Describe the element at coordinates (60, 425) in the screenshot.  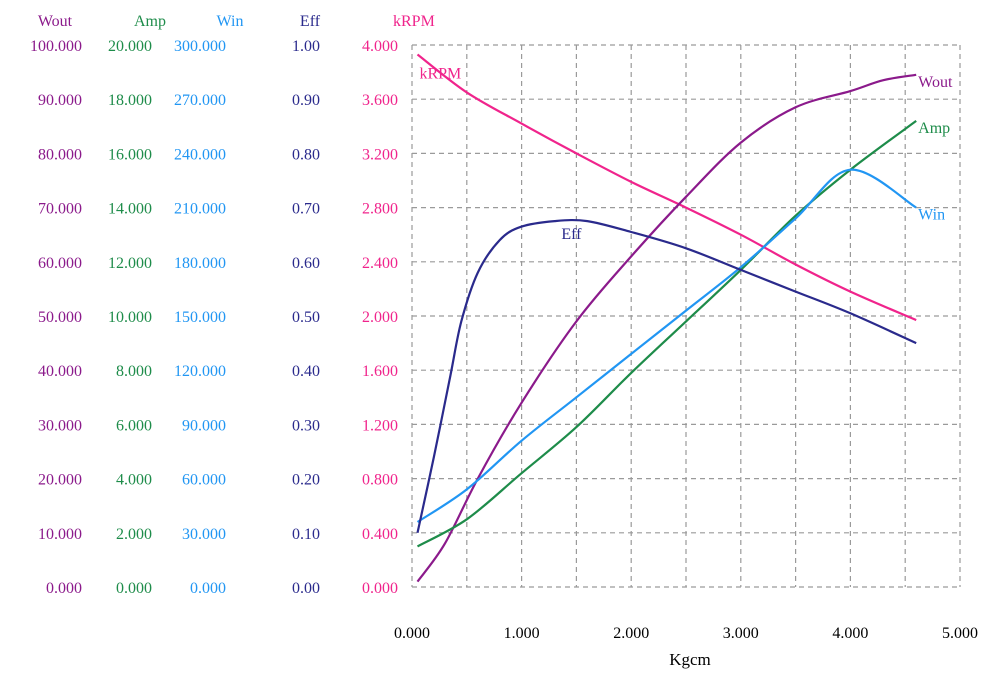
I see `tick-label-wout: 30.000` at that location.